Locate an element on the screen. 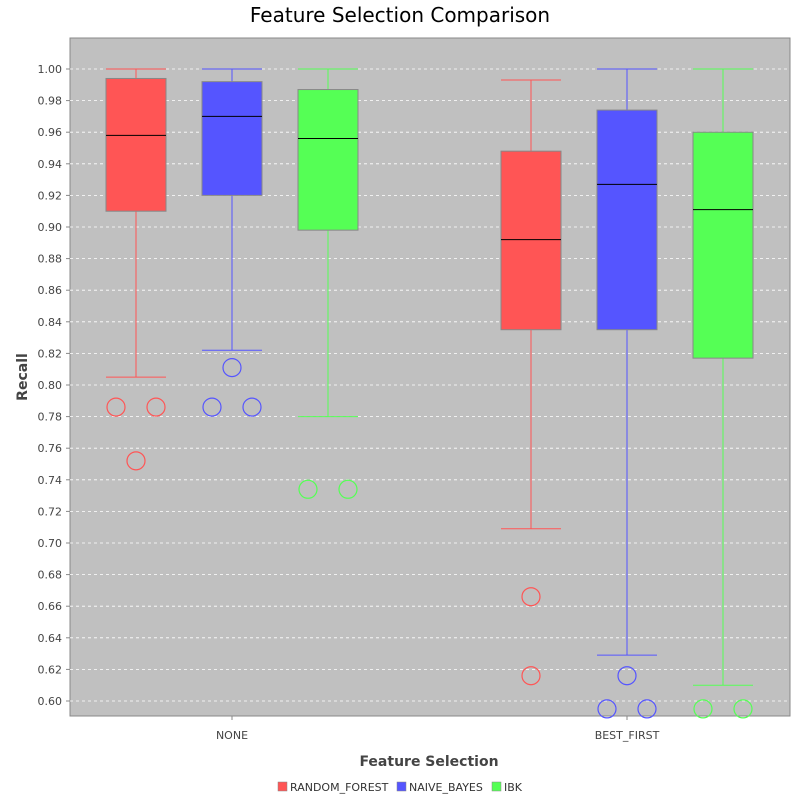 Image resolution: width=800 pixels, height=800 pixels. y-tick-label: 0.86 is located at coordinates (50, 290).